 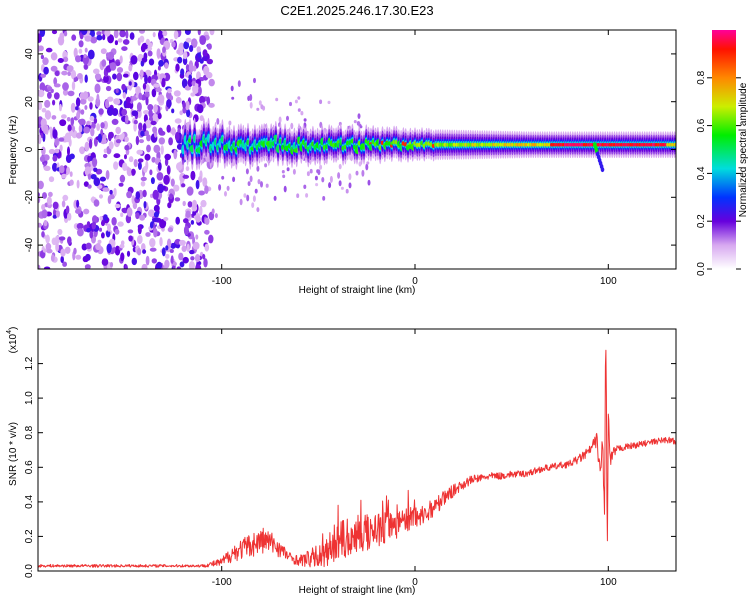 What do you see at coordinates (701, 77) in the screenshot?
I see `colorbar-tick-label: 0.8` at bounding box center [701, 77].